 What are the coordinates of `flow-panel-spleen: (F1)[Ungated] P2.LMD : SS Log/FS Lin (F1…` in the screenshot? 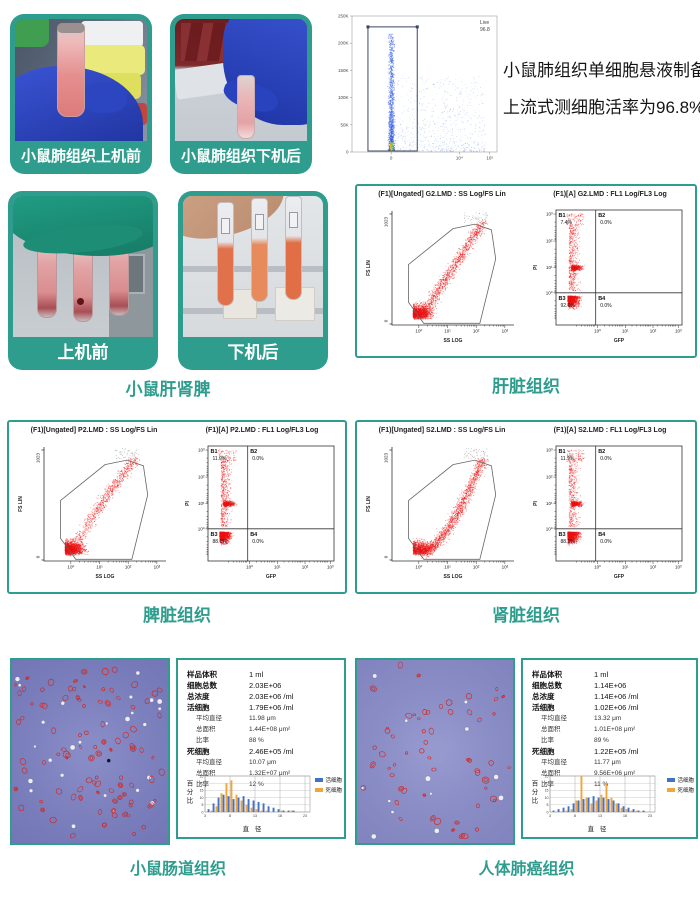 It's located at (177, 507).